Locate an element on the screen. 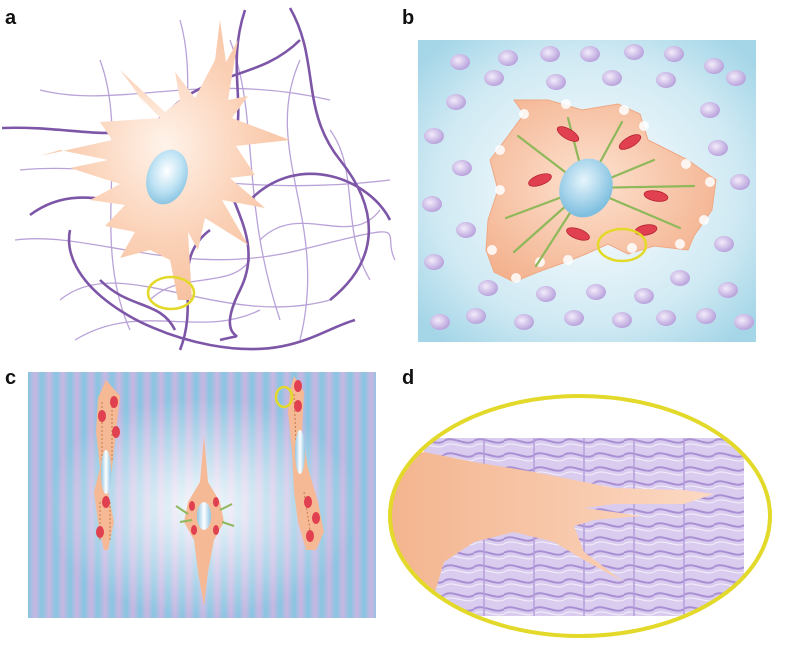 Image resolution: width=785 pixels, height=645 pixels. panel-letter-c: c is located at coordinates (11, 378).